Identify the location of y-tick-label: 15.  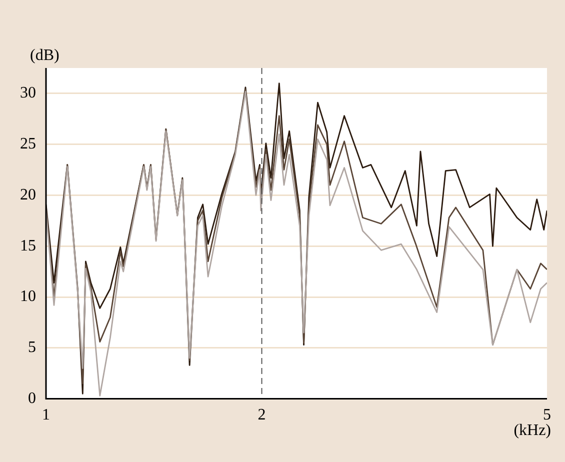
(28, 245).